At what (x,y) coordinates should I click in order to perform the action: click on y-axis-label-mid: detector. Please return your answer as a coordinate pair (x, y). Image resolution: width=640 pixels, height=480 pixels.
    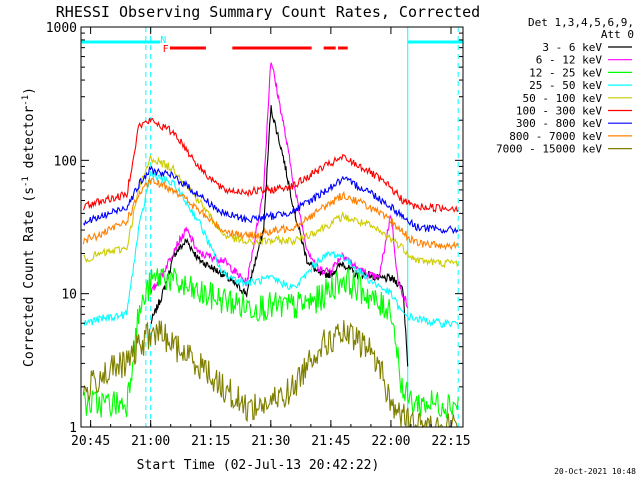
    Looking at the image, I should click on (29, 141).